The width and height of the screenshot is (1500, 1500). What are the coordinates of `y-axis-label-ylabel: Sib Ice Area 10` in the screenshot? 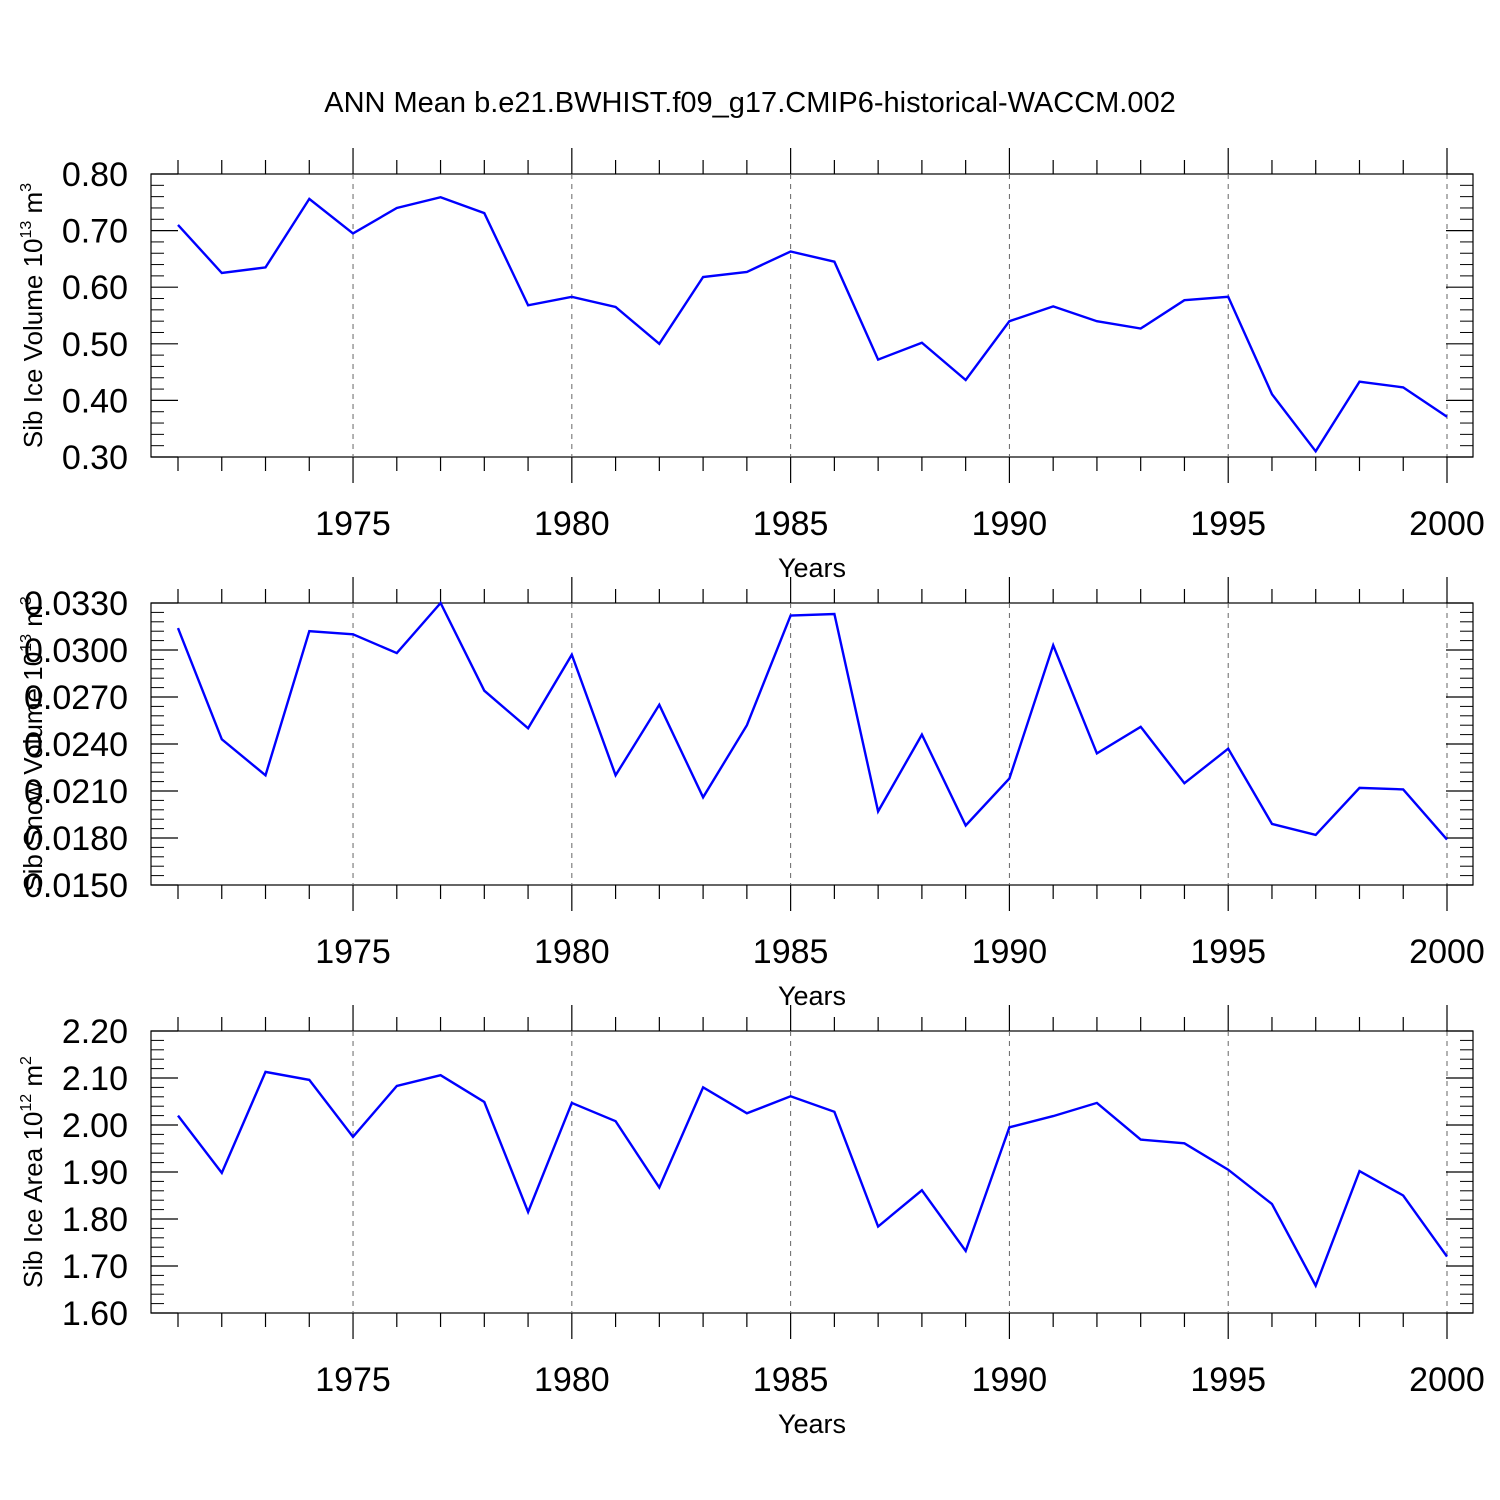 It's located at (33, 1200).